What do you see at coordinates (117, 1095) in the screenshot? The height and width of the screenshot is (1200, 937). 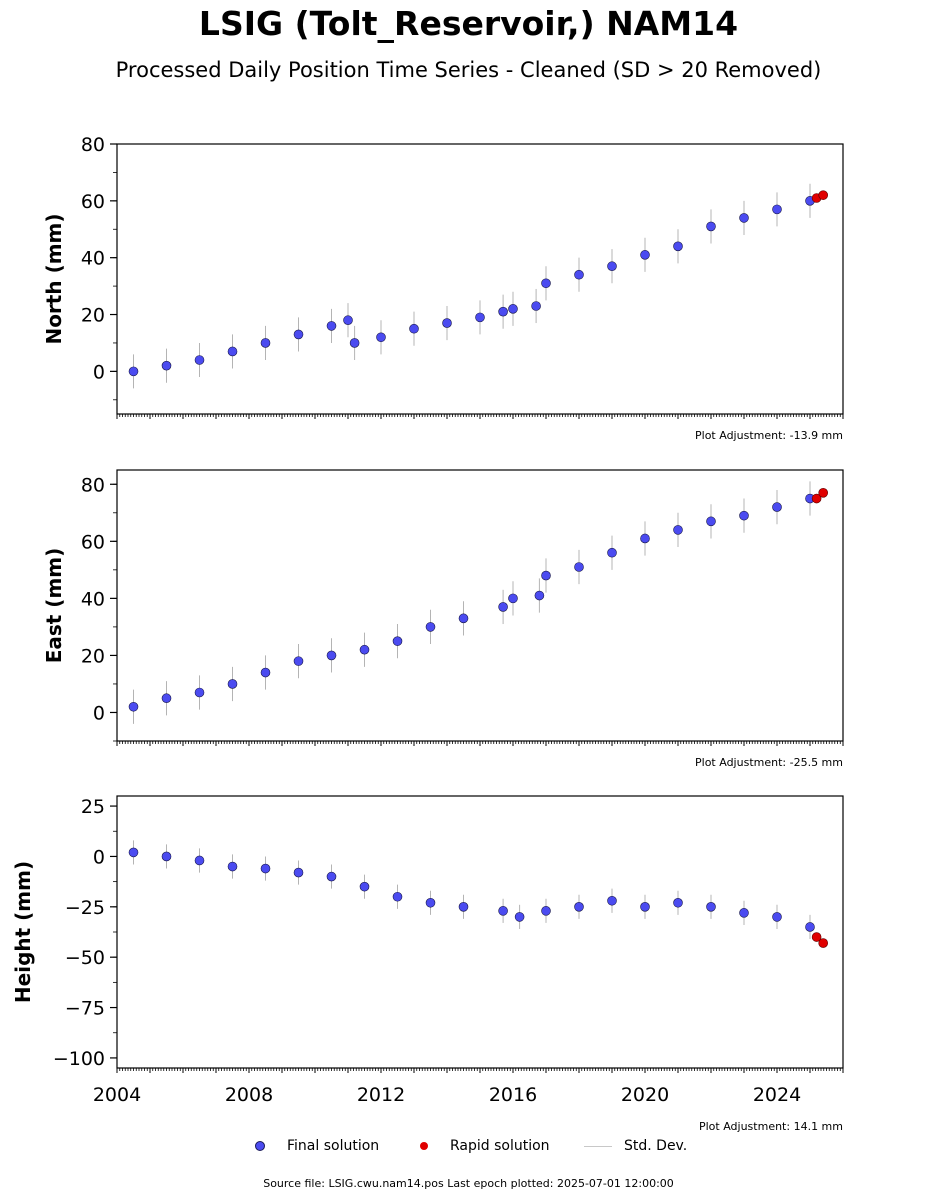 I see `x-tick-label: 2004` at bounding box center [117, 1095].